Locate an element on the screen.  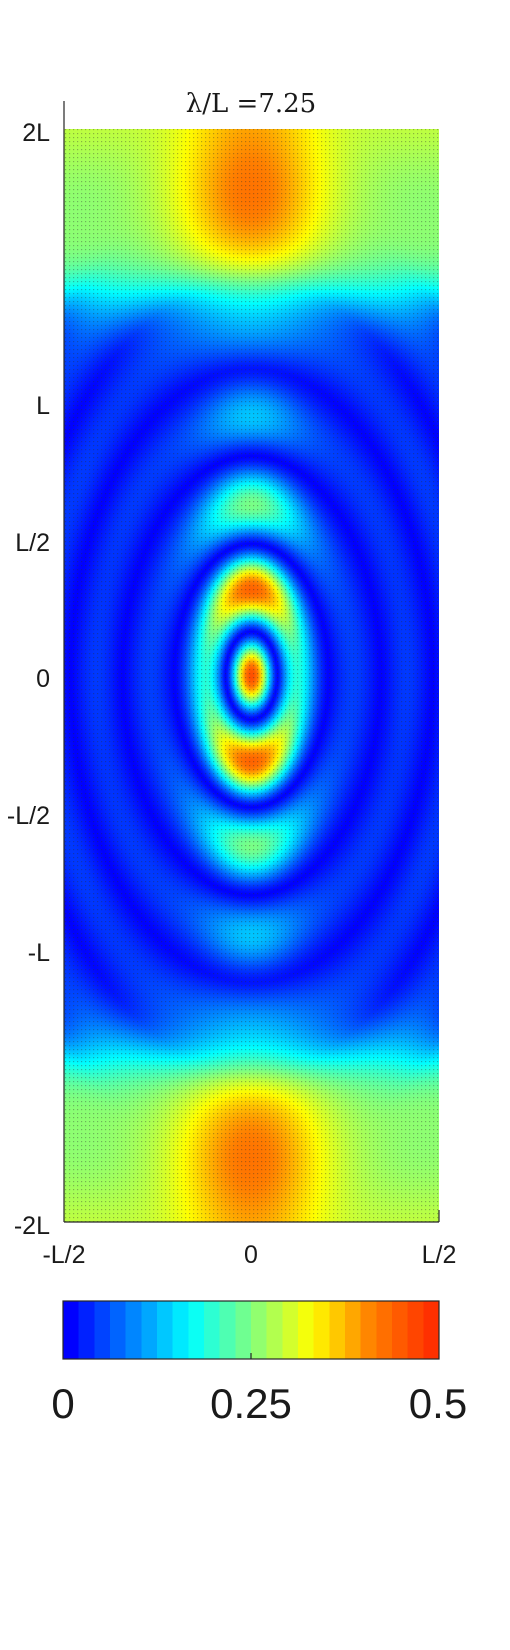
colorbar-tick-label-0: 0 is located at coordinates (62, 1403).